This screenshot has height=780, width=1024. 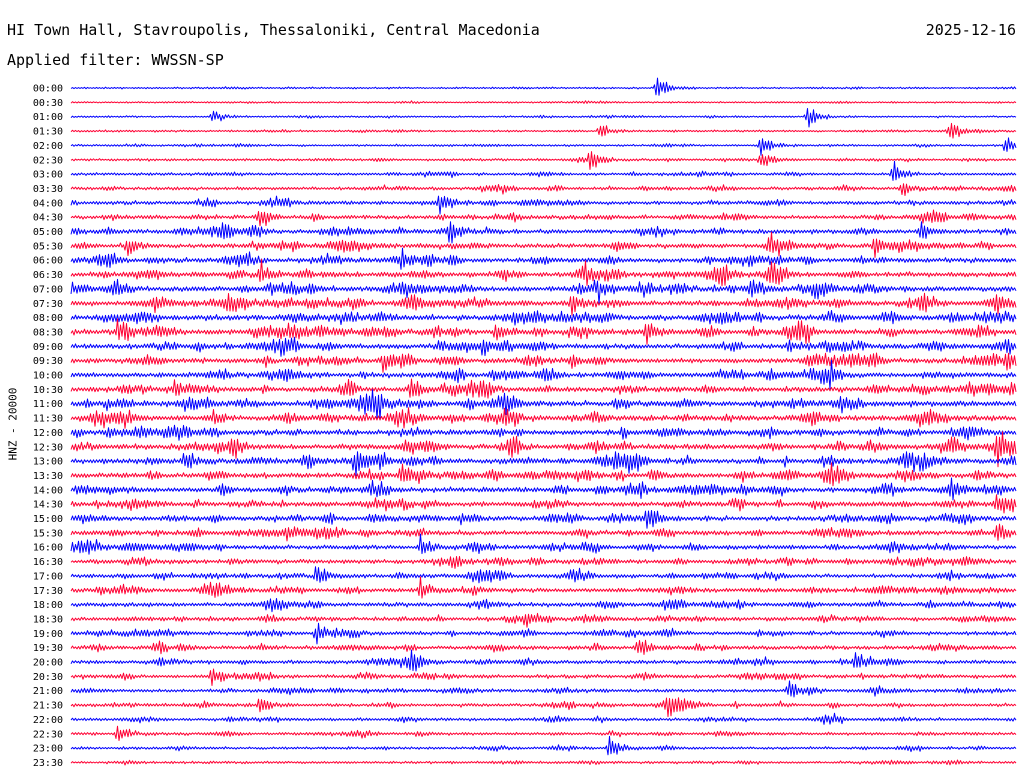 What do you see at coordinates (48, 634) in the screenshot?
I see `row-label: 19:00` at bounding box center [48, 634].